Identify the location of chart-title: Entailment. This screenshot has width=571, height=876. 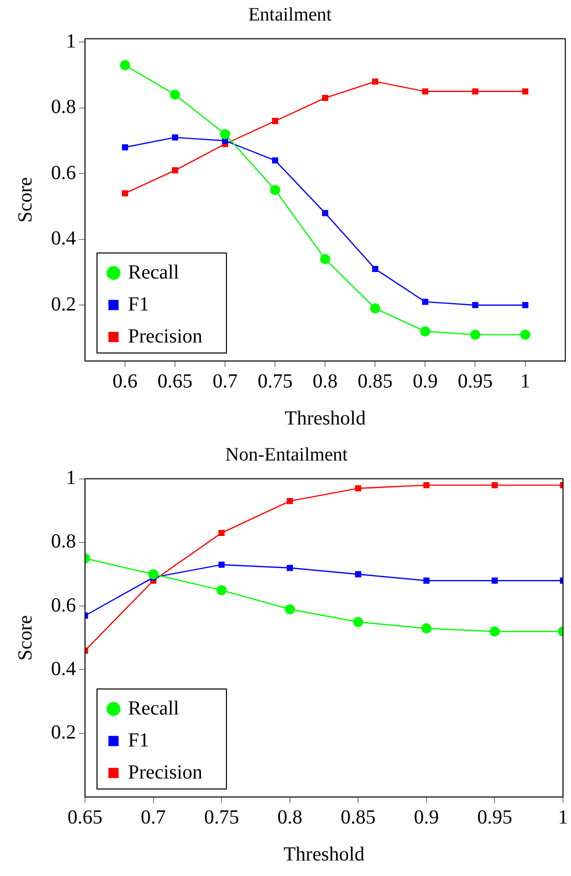
(290, 15).